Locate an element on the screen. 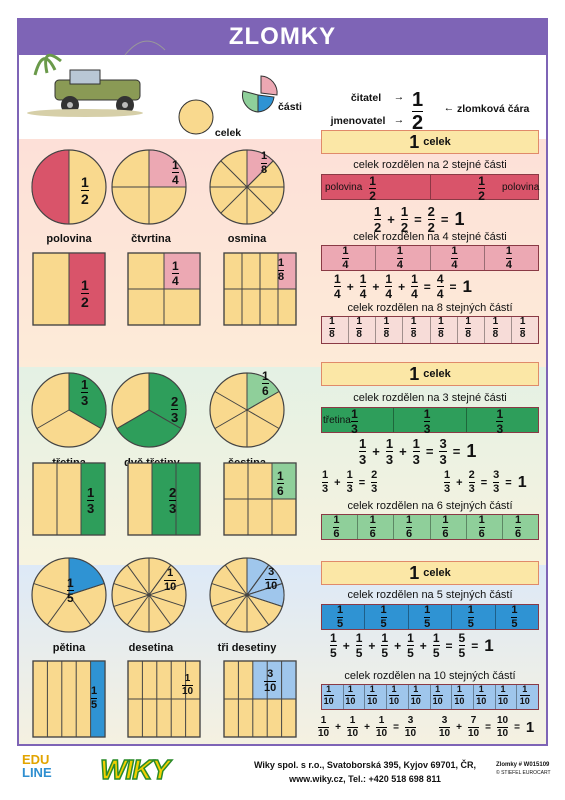 This screenshot has height=800, width=565. arrow-right: → is located at coordinates (399, 97).